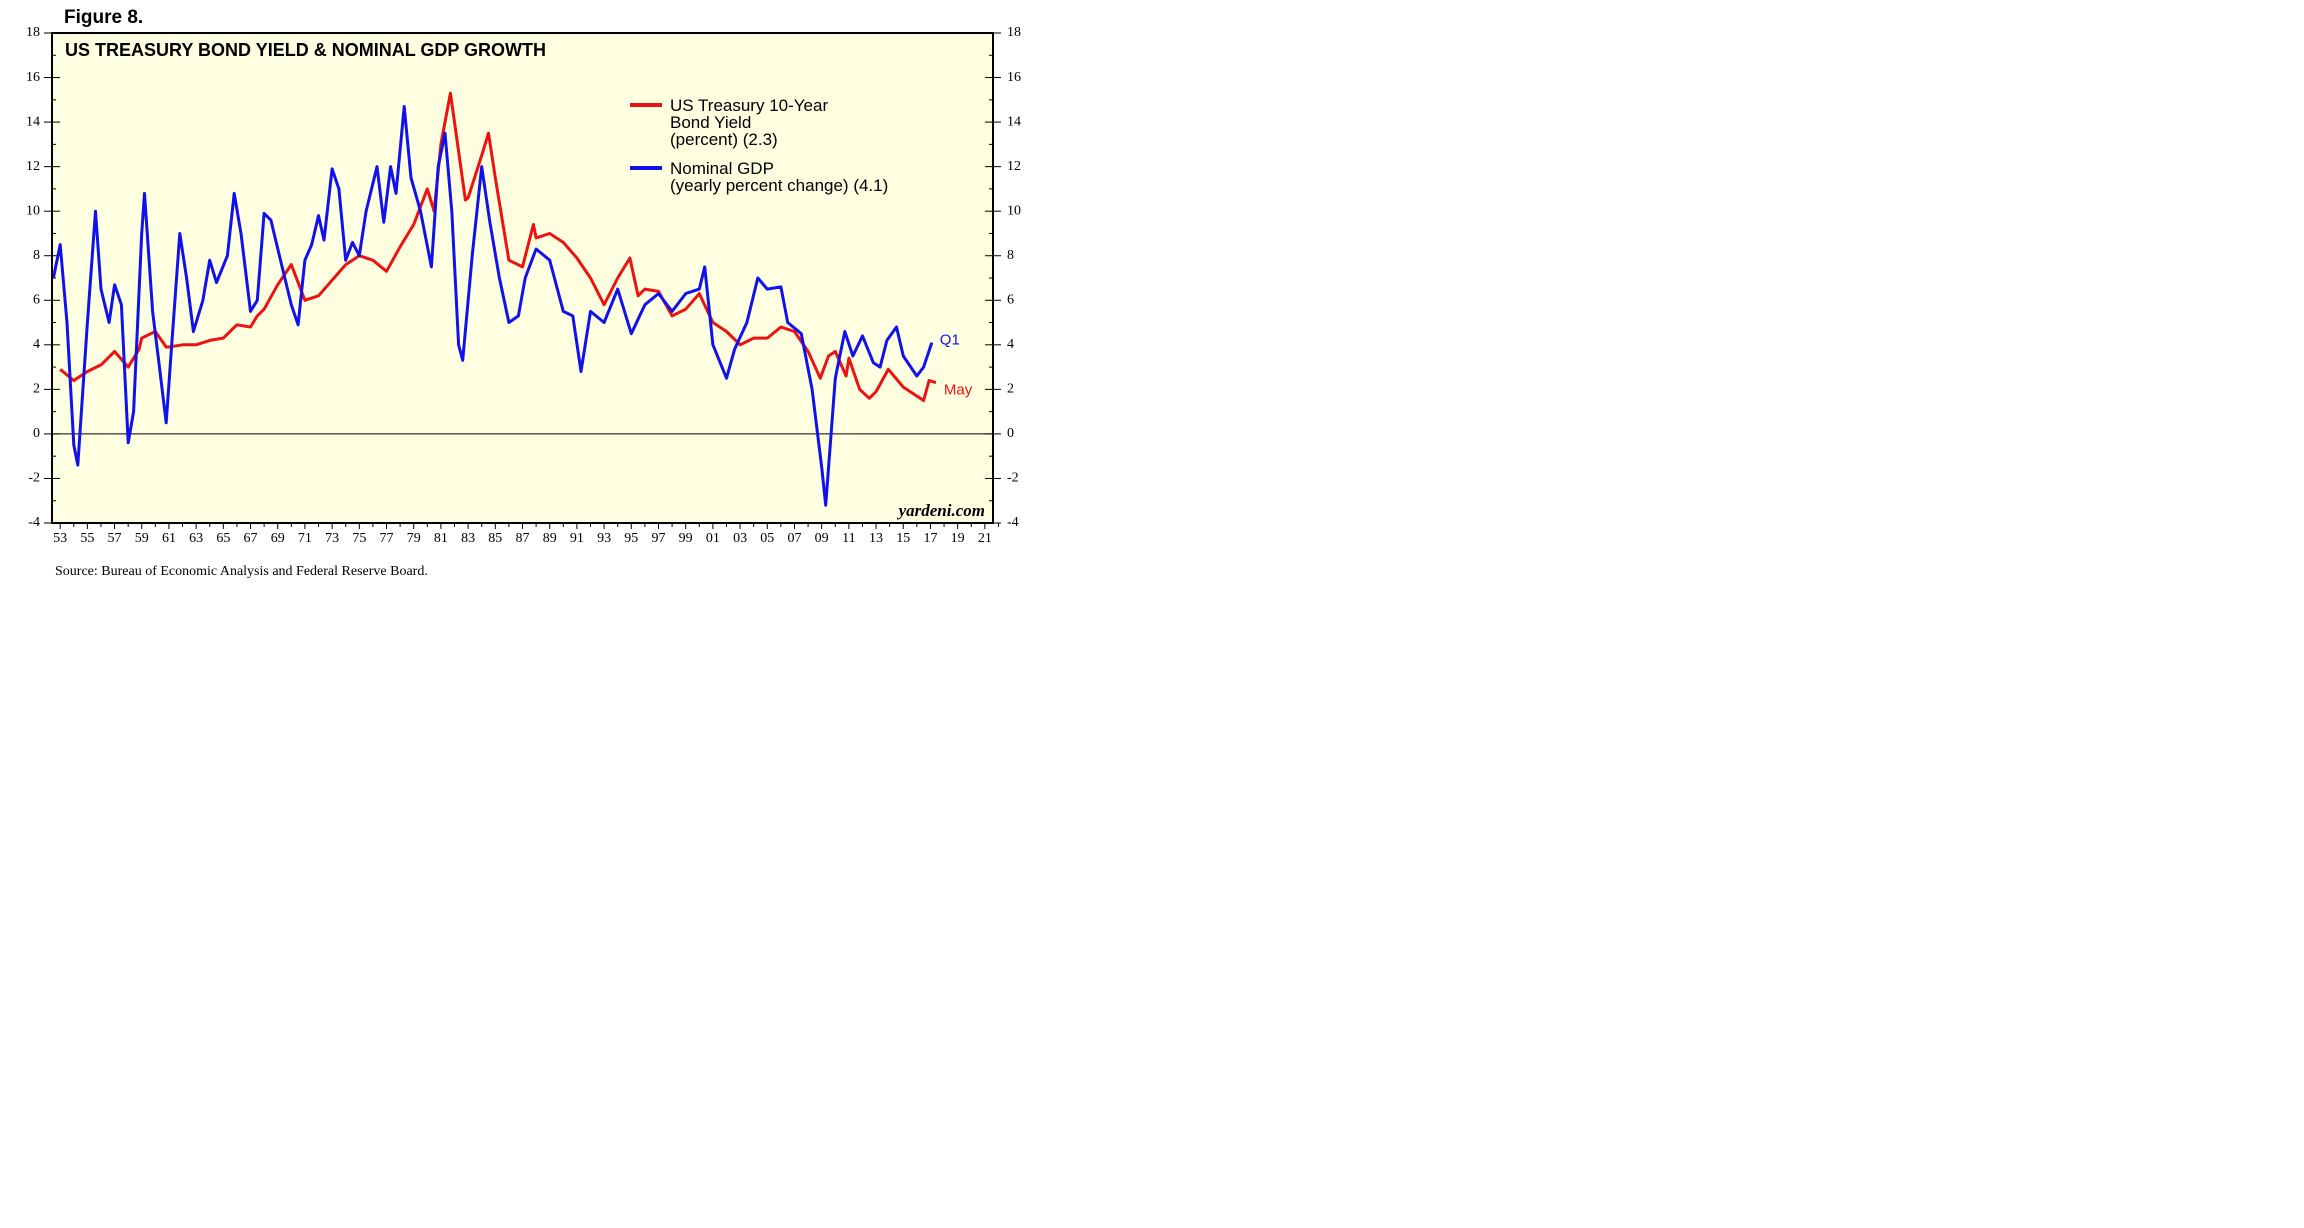 The height and width of the screenshot is (1228, 2304). I want to click on y-tick-label: 16, so click(33, 77).